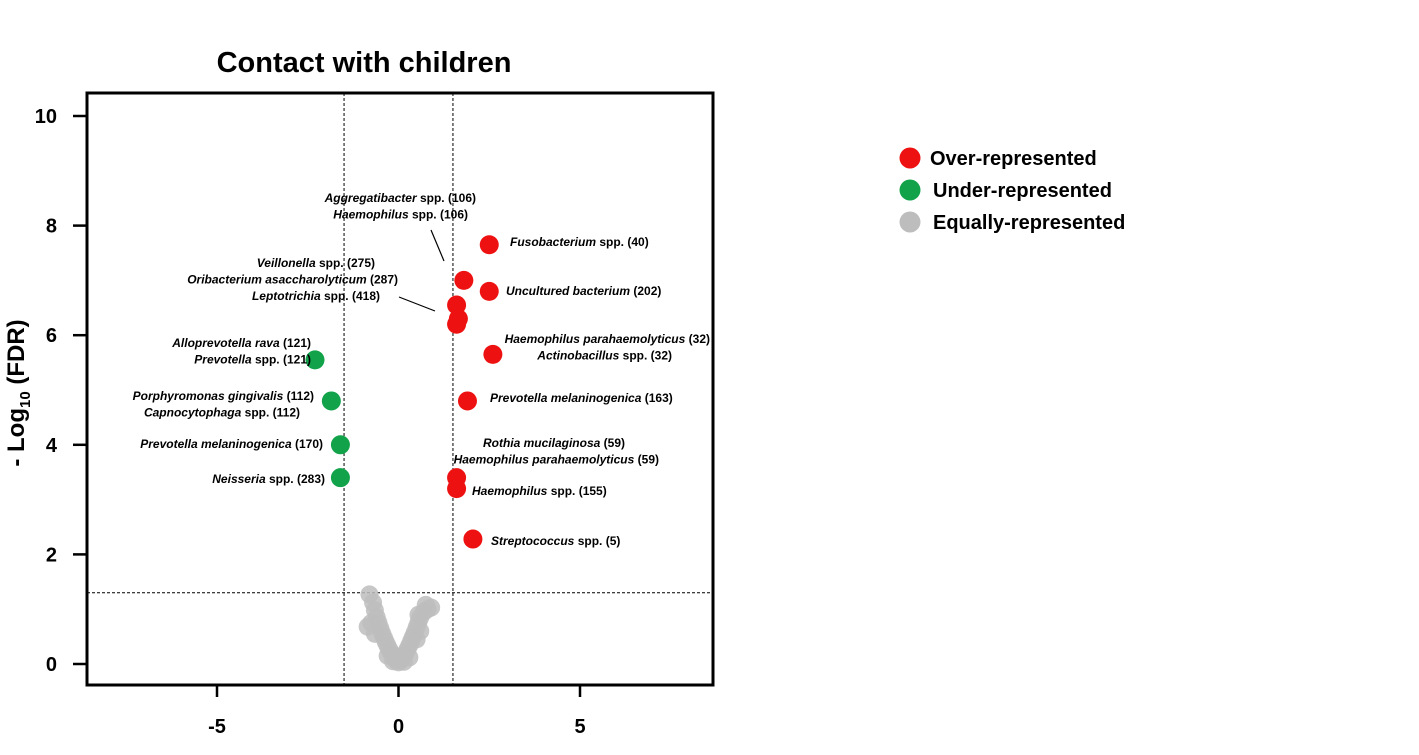 The image size is (1419, 755). I want to click on taxon-count: (112), so click(298, 396).